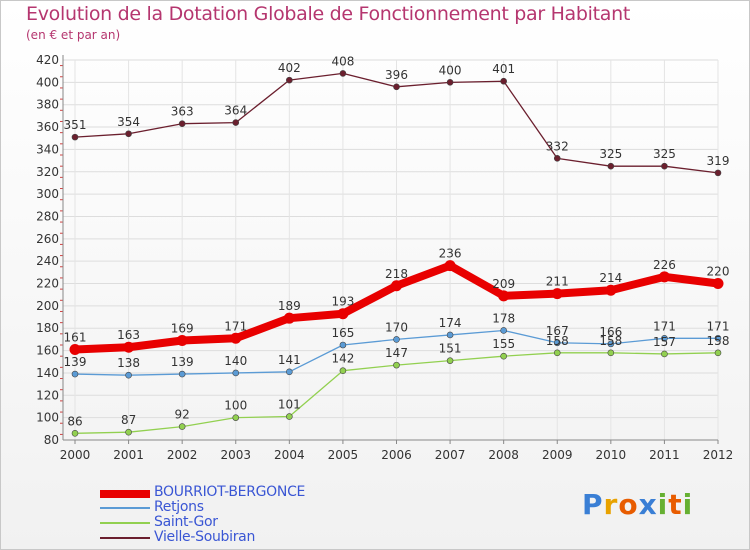 The image size is (750, 550). What do you see at coordinates (47, 82) in the screenshot?
I see `y-tick-label: 400` at bounding box center [47, 82].